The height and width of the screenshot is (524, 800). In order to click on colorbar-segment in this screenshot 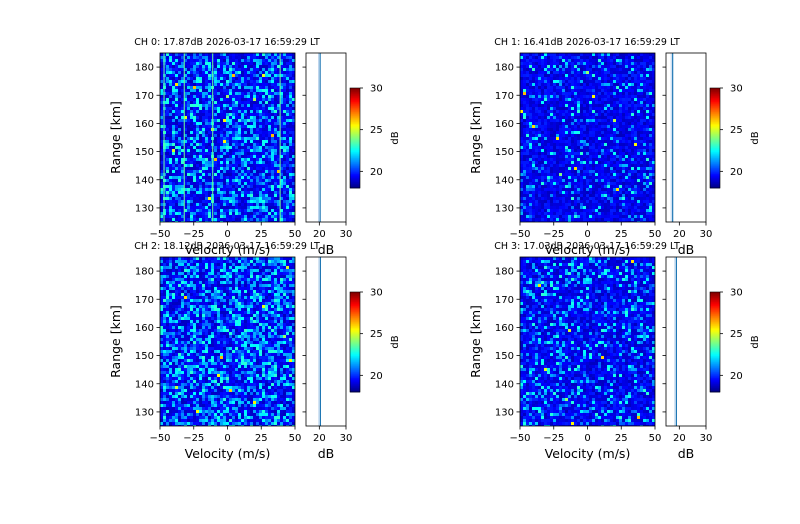, I will do `click(355, 89)`.